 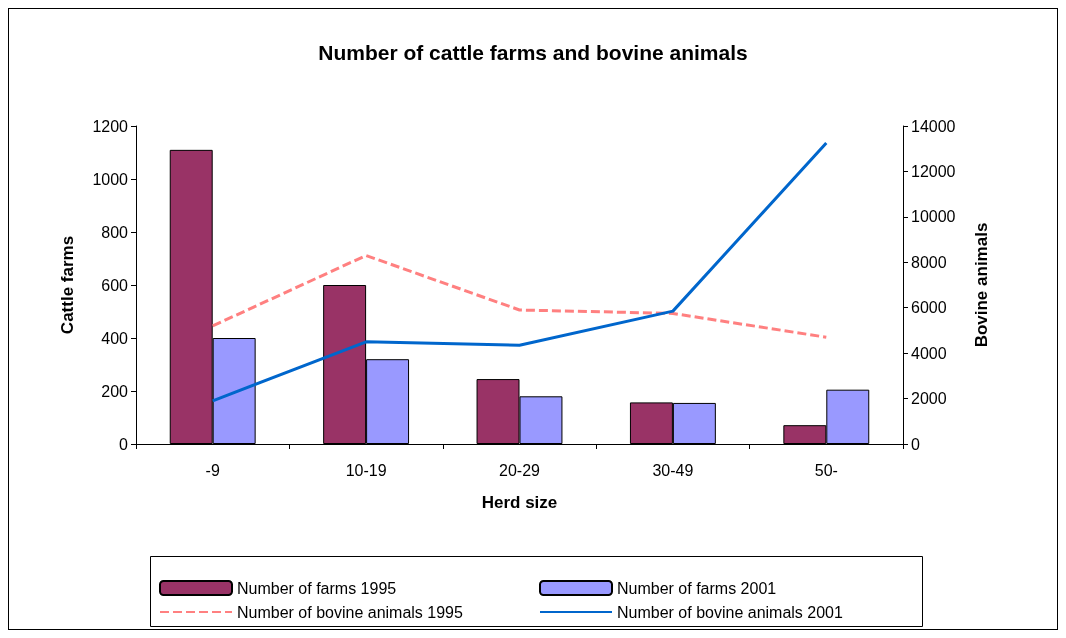 What do you see at coordinates (933, 217) in the screenshot?
I see `y2-tick-label: 10000` at bounding box center [933, 217].